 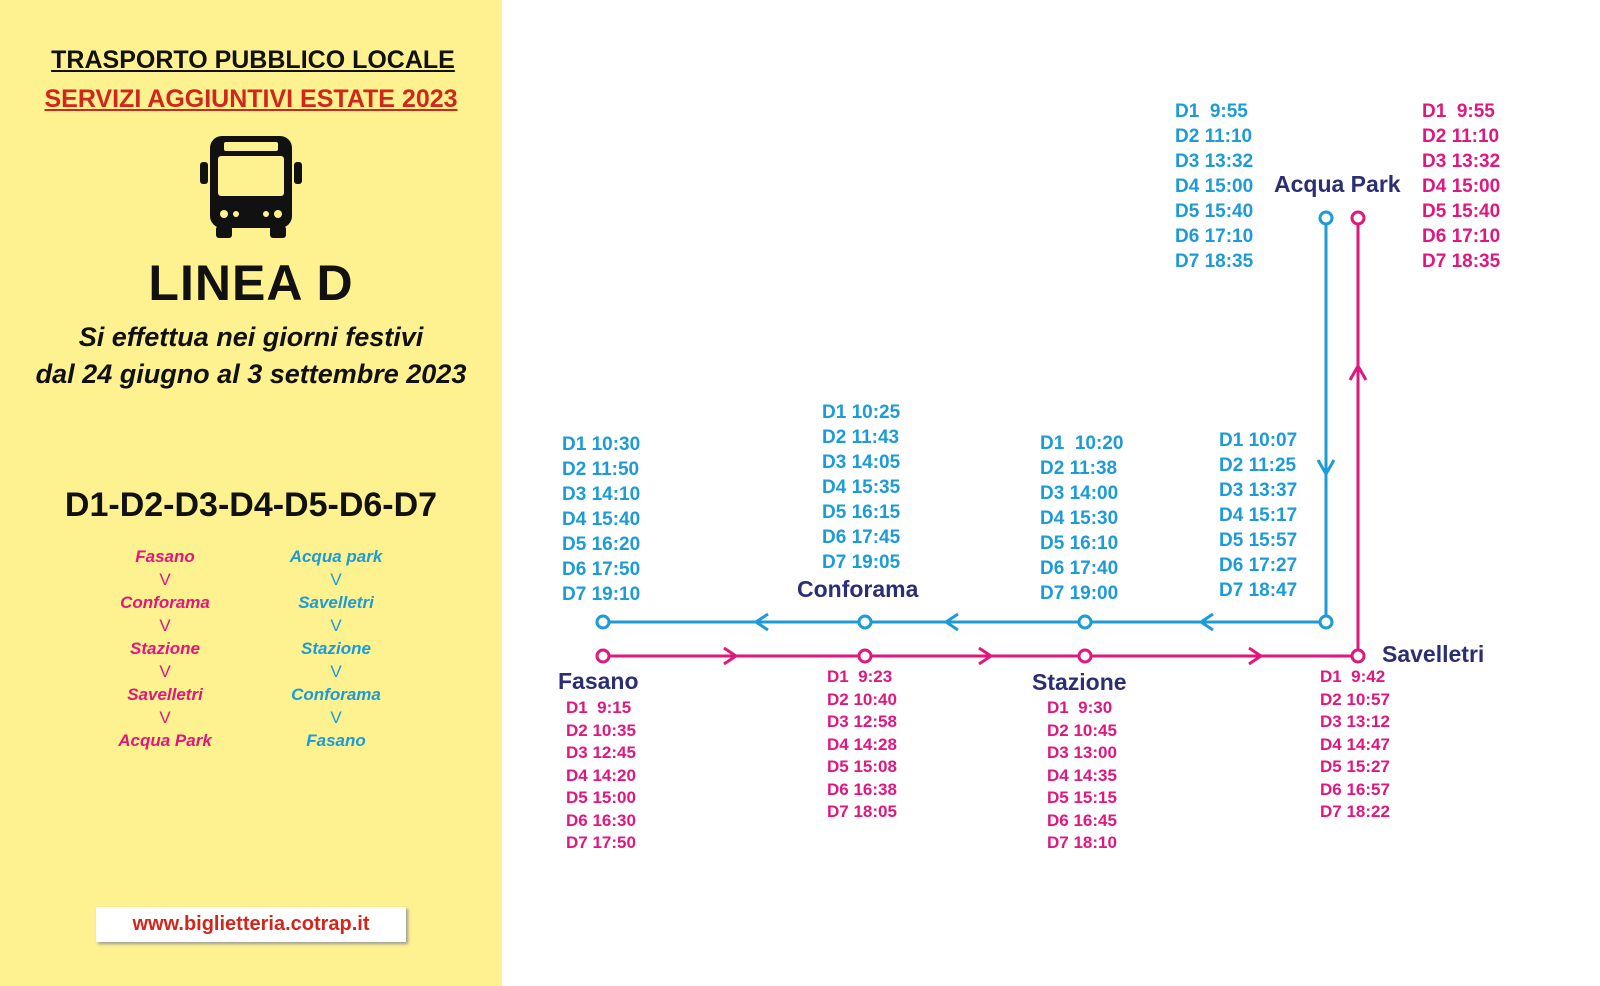 What do you see at coordinates (251, 924) in the screenshot?
I see `website-link: www.biglietteria.cotrap.it` at bounding box center [251, 924].